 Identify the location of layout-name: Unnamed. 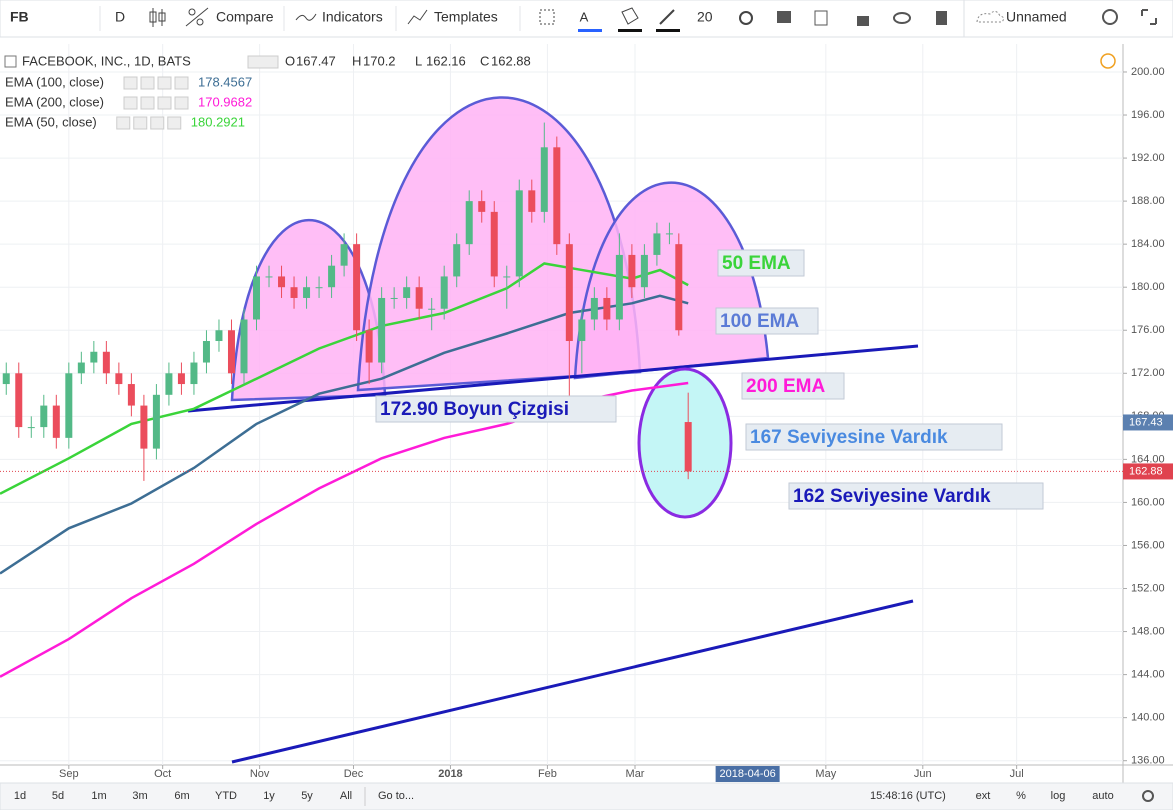
(1036, 17).